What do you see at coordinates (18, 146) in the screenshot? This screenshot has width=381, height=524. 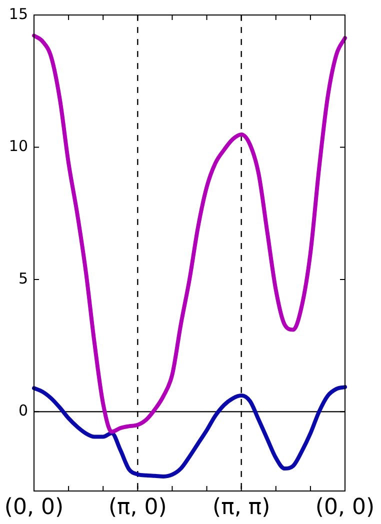 I see `y-tick-label: 10` at bounding box center [18, 146].